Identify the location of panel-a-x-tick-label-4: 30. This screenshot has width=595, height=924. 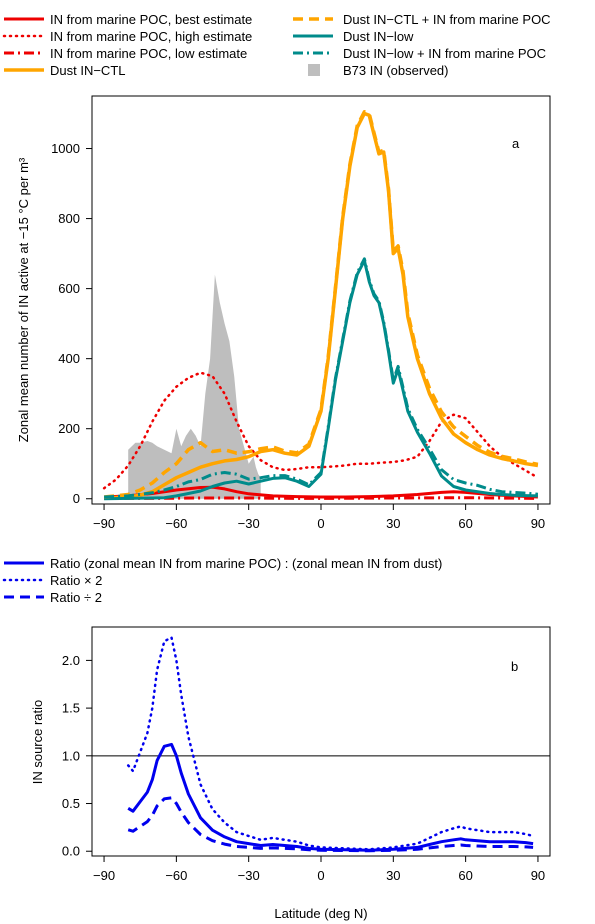
(393, 523).